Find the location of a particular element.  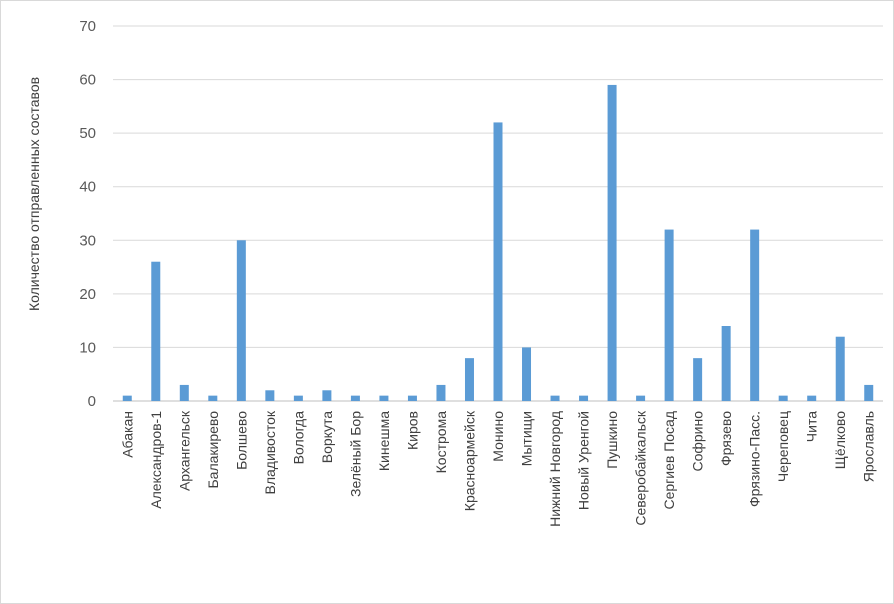

x-tick-label: Вологда is located at coordinates (298, 438).